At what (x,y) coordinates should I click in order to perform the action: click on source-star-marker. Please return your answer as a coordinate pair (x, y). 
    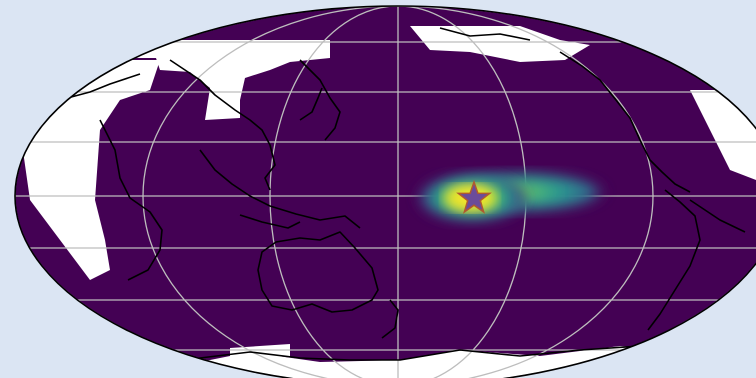
    Looking at the image, I should click on (474, 196).